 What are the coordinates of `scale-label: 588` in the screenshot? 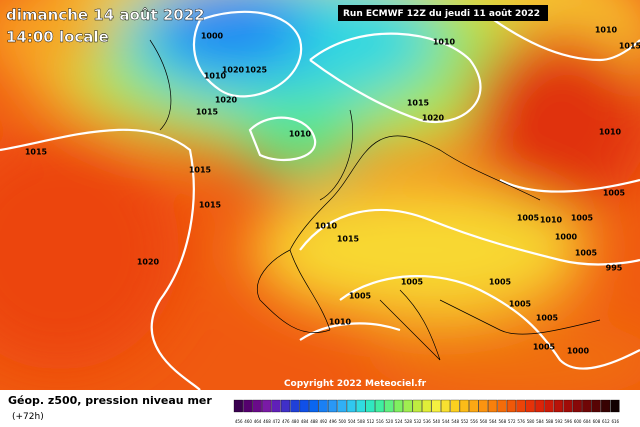 It's located at (550, 421).